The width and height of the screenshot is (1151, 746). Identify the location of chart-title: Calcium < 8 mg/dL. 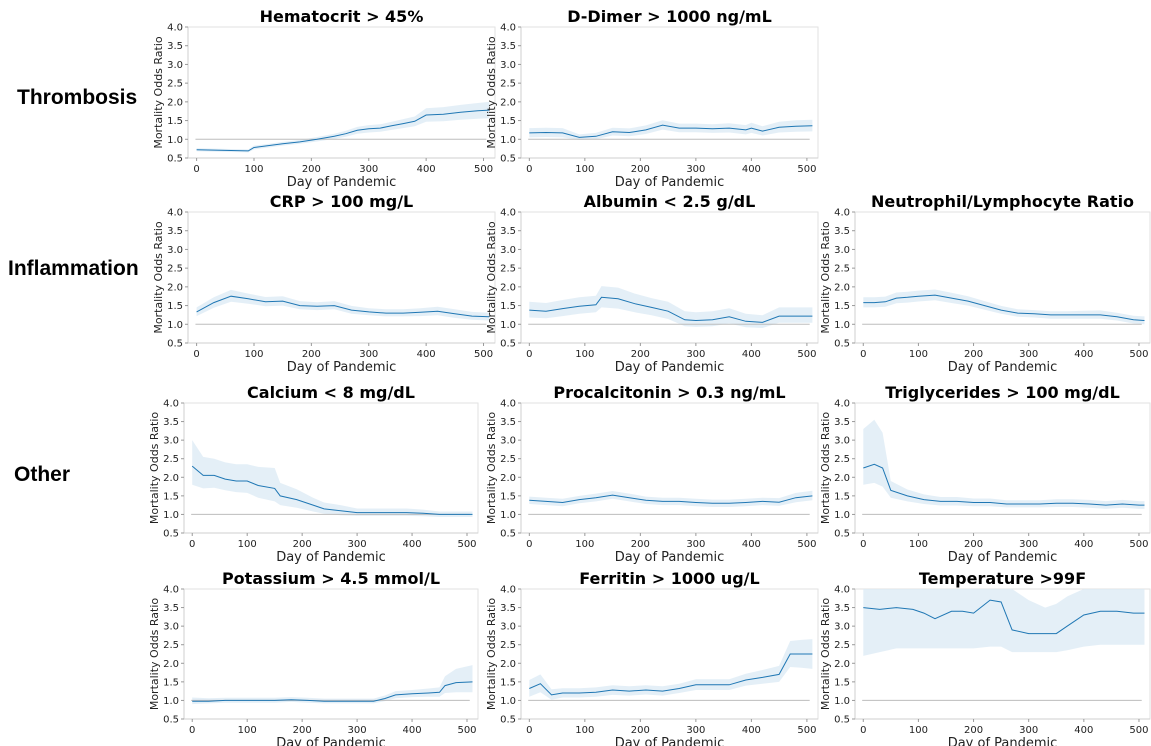
(331, 392).